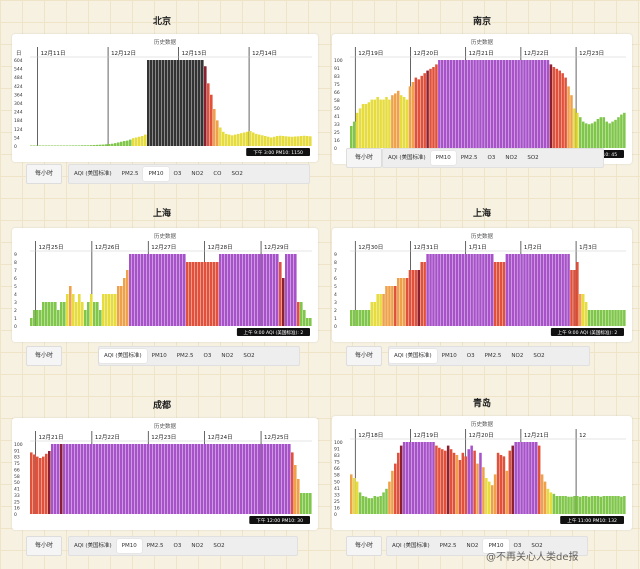 The height and width of the screenshot is (569, 640). Describe the element at coordinates (481, 53) in the screenshot. I see `date-label: 12月21日` at that location.